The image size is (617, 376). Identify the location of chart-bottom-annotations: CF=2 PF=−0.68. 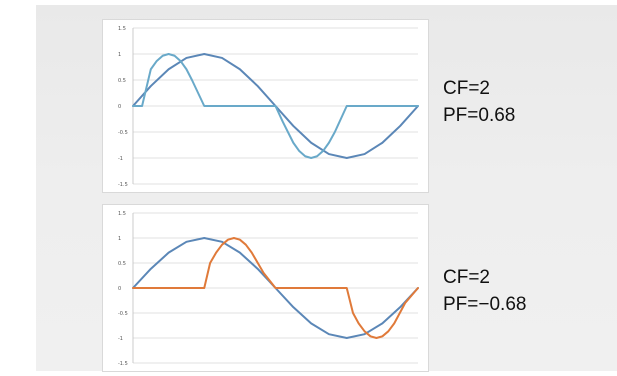
(484, 291).